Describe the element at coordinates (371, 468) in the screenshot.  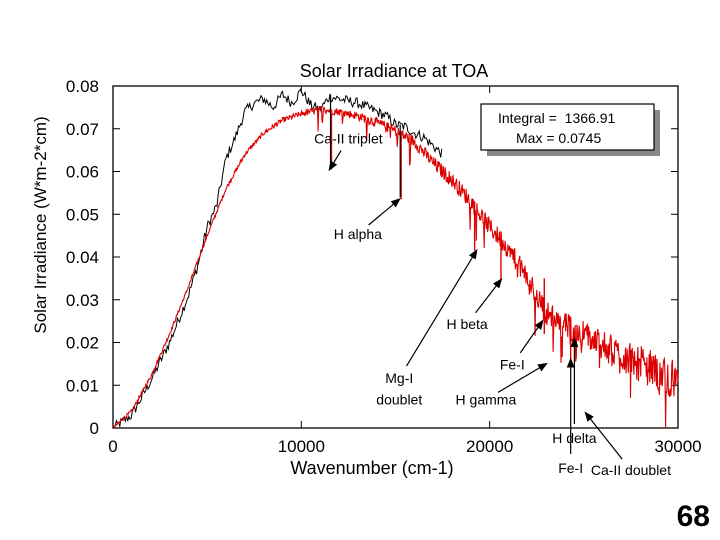
I see `x-axis-label: Wavenumber (cm-1)` at that location.